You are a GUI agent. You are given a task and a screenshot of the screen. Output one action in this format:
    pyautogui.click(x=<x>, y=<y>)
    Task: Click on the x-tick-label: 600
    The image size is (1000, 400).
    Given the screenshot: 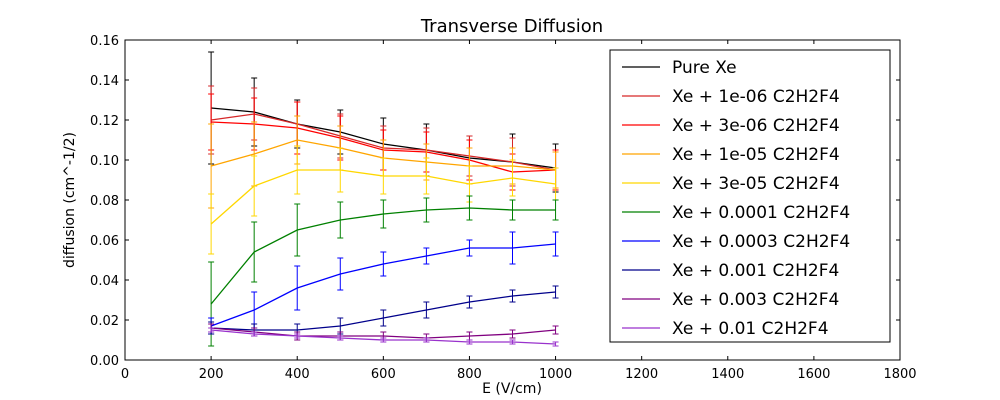 What is the action you would take?
    pyautogui.click(x=383, y=374)
    